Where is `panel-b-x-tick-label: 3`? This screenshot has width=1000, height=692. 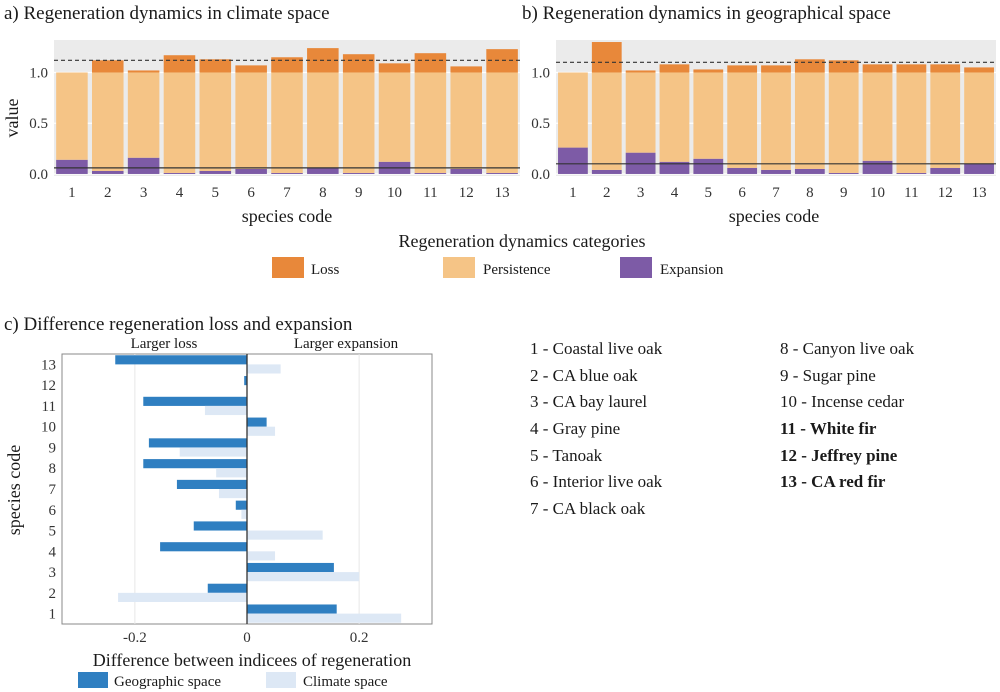
panel-b-x-tick-label: 3 is located at coordinates (641, 193).